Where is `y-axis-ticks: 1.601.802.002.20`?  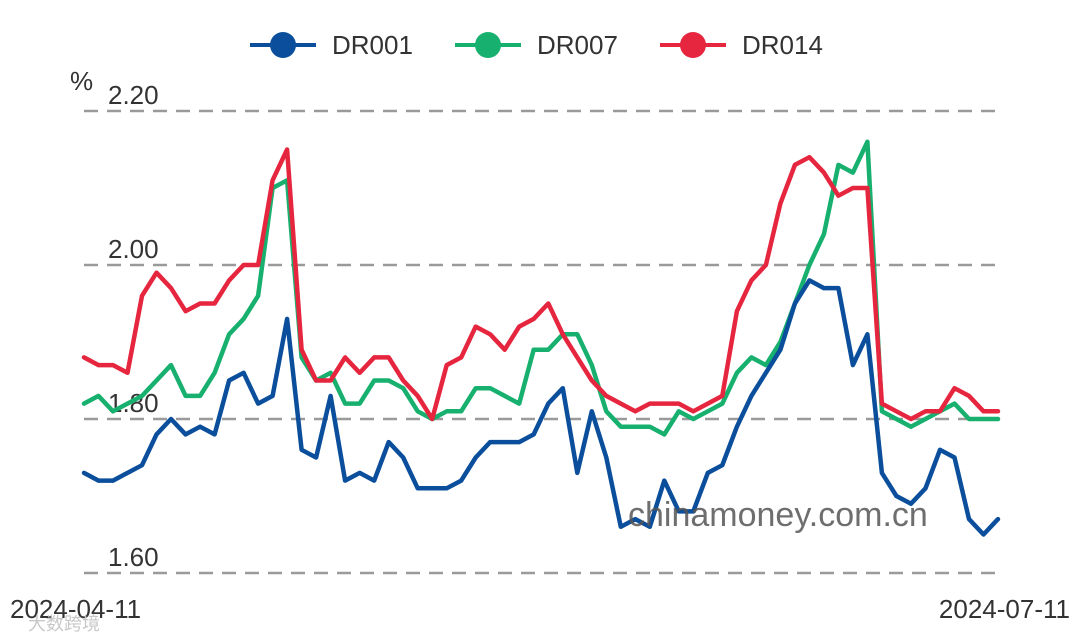 y-axis-ticks: 1.601.802.002.20 is located at coordinates (133, 326).